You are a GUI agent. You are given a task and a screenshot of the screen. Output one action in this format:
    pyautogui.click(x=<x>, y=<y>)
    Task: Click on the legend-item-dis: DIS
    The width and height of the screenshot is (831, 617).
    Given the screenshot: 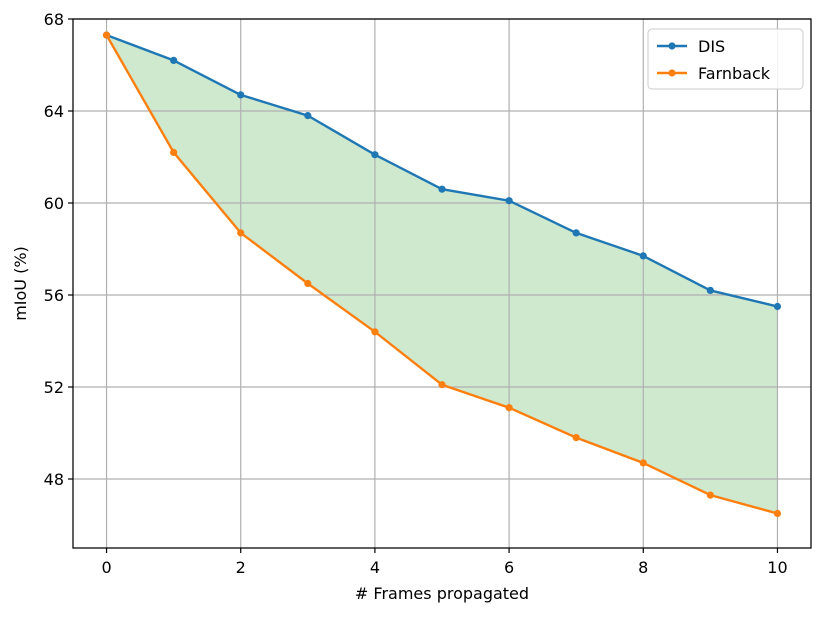 What is the action you would take?
    pyautogui.click(x=691, y=46)
    